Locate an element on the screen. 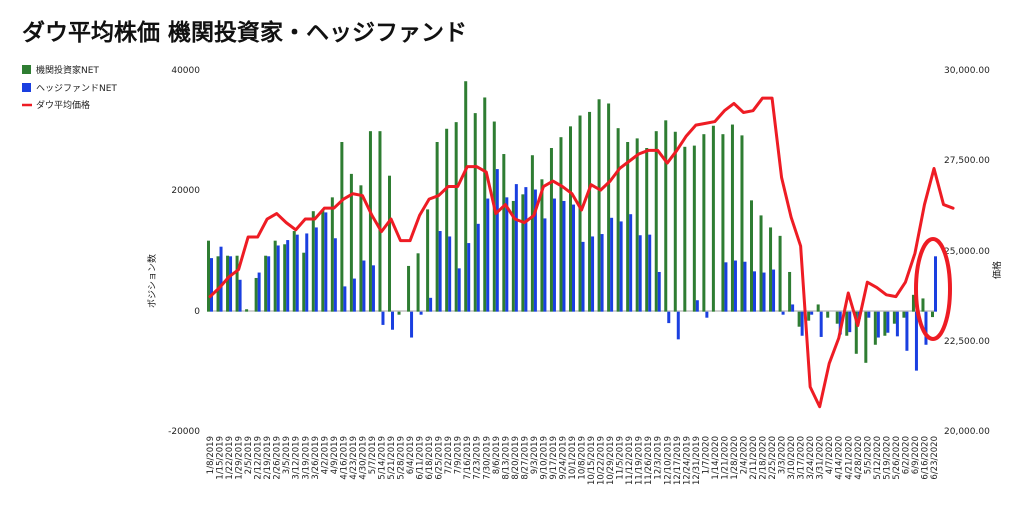 The height and width of the screenshot is (506, 1024). x-tick-label: 3/10/2020 is located at coordinates (792, 458).